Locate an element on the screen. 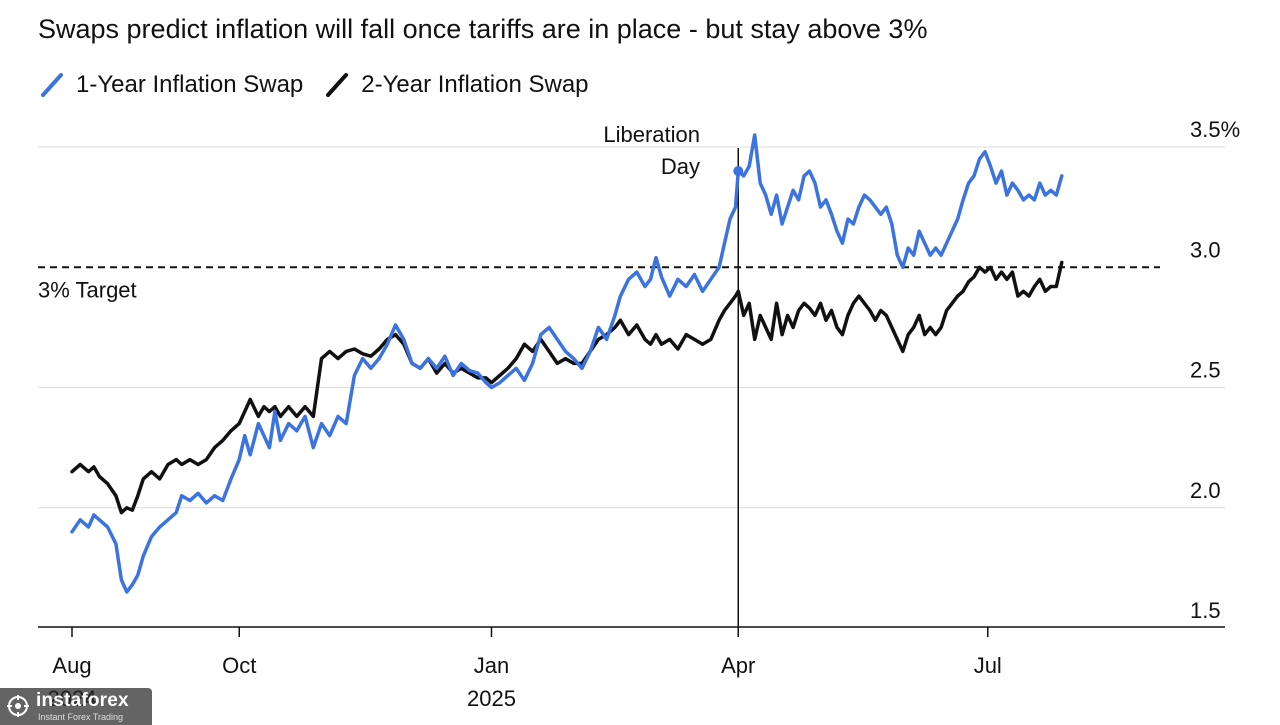 This screenshot has height=725, width=1280. x-tick-label-0: Aug is located at coordinates (71, 665).